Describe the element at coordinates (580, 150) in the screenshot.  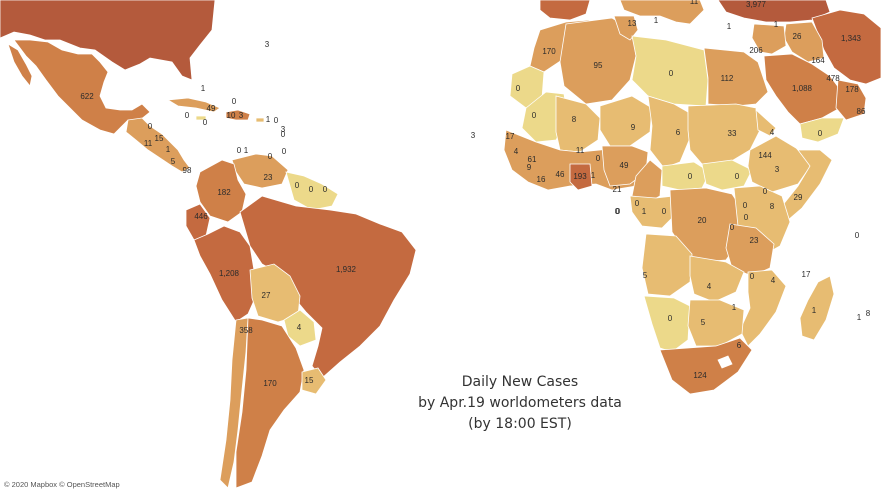
I see `value-label-burkina-faso: 11` at that location.